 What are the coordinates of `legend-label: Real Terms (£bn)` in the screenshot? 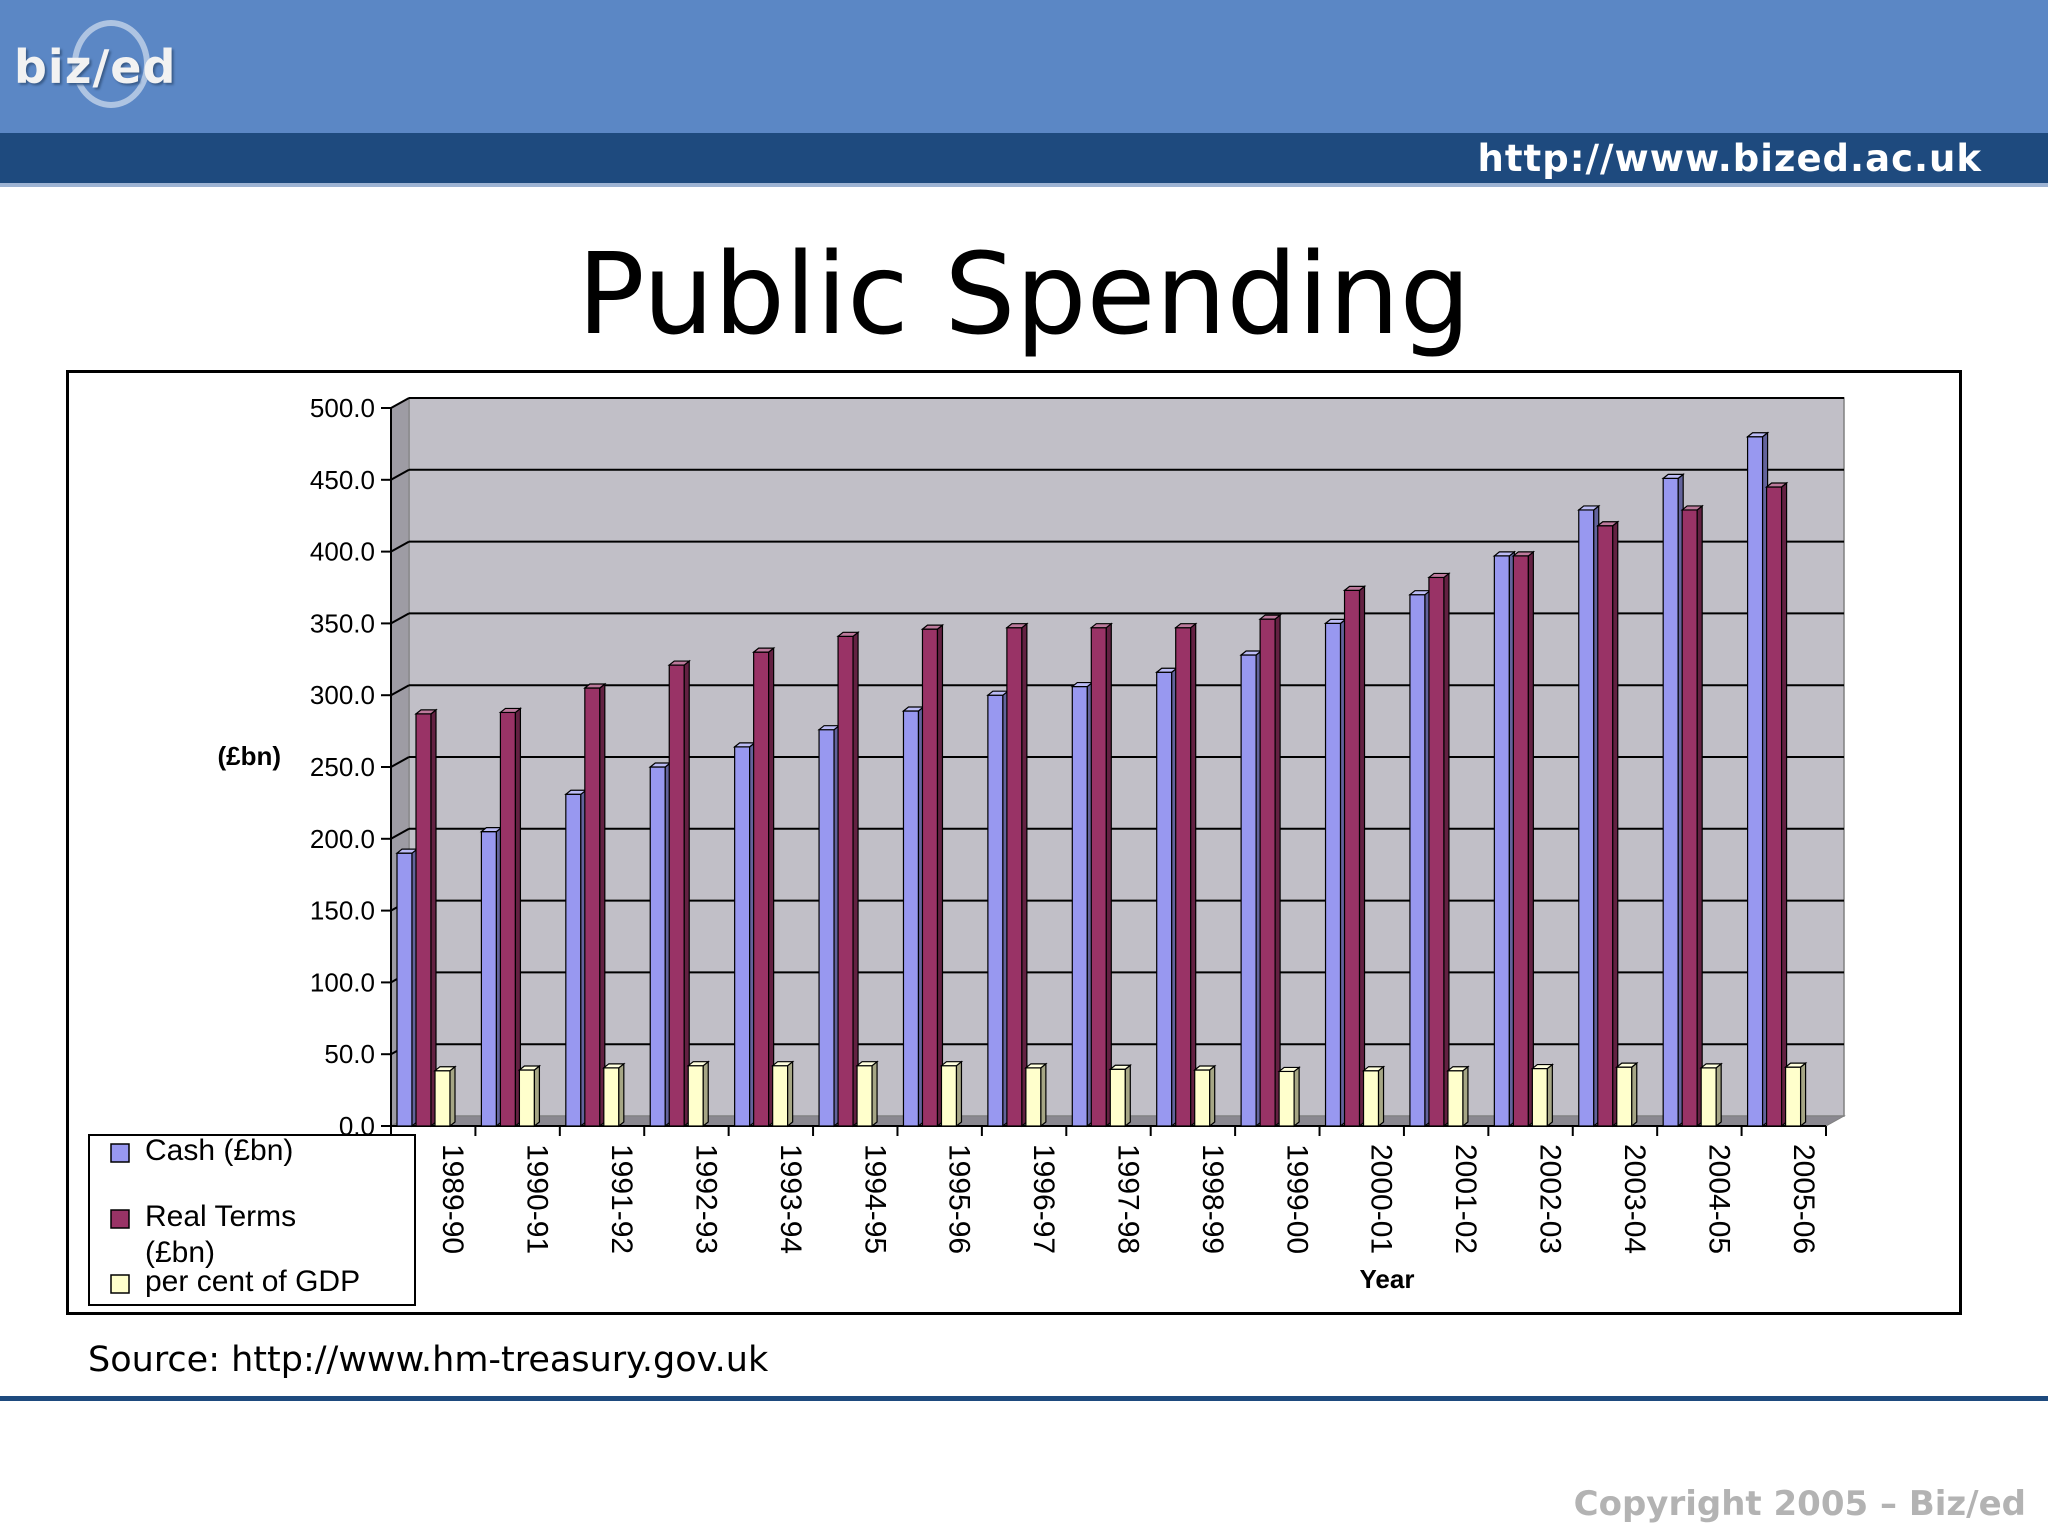 It's located at (220, 1234).